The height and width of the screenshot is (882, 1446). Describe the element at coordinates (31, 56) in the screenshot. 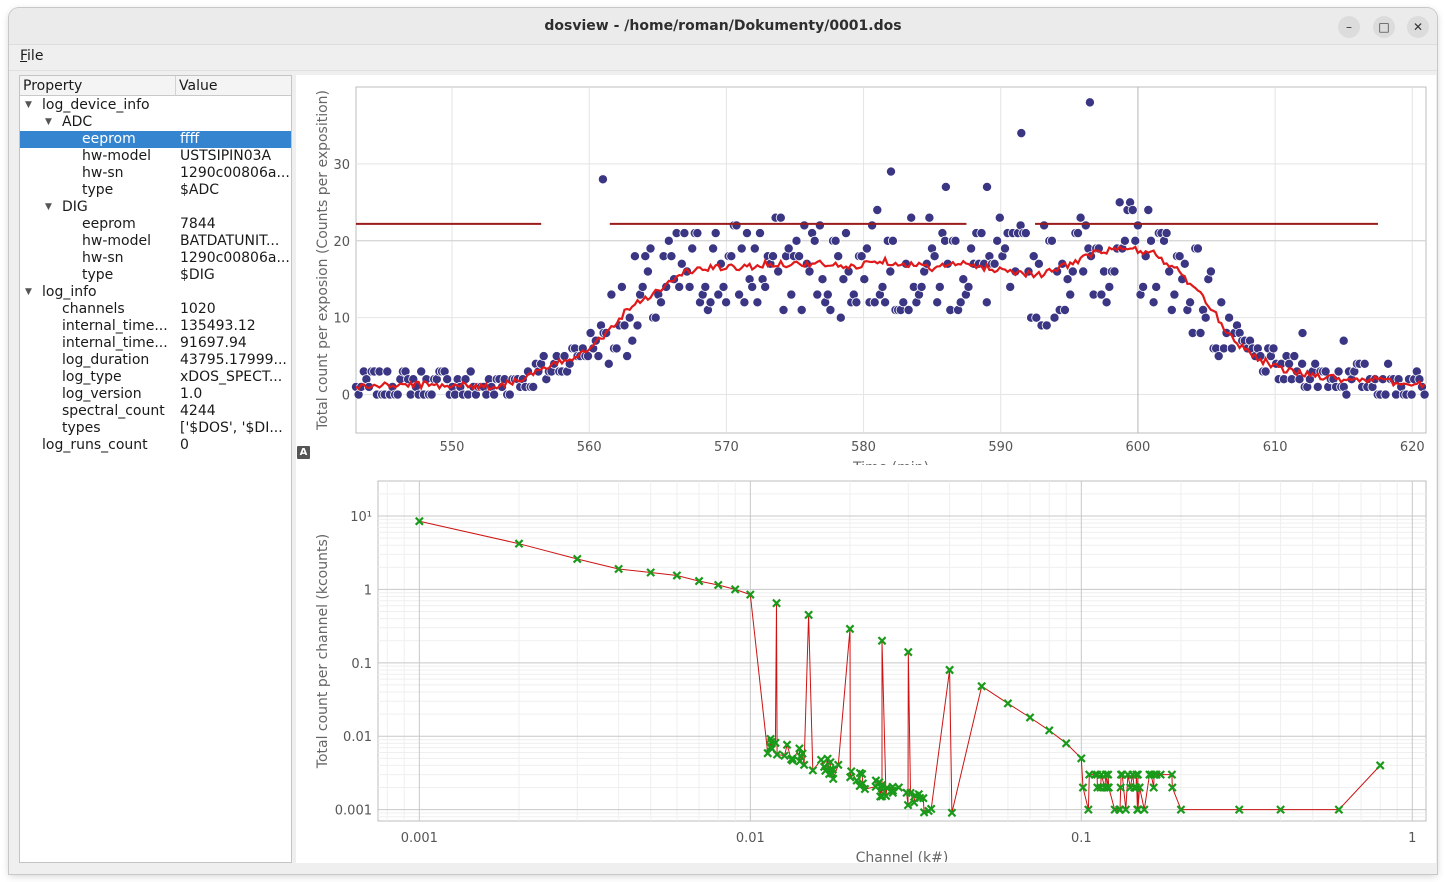

I see `menu-file: File` at that location.